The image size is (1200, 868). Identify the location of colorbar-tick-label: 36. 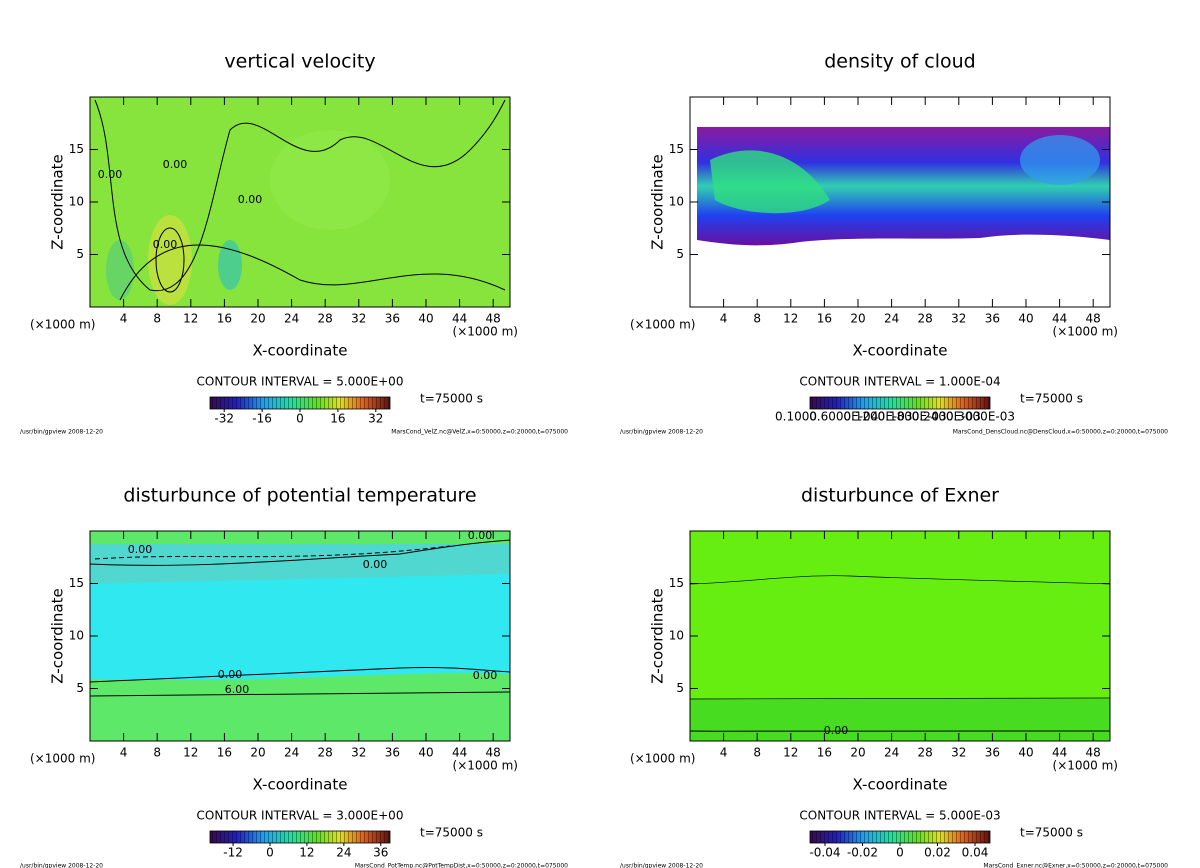
(380, 853).